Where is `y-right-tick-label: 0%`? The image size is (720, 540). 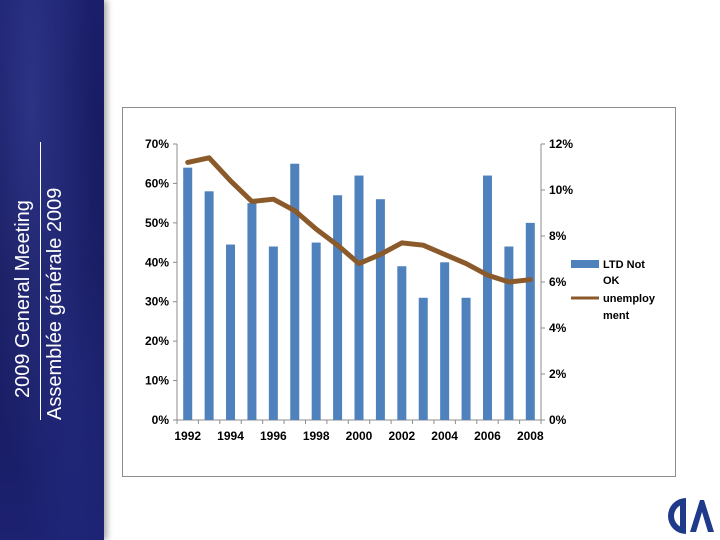
y-right-tick-label: 0% is located at coordinates (558, 420).